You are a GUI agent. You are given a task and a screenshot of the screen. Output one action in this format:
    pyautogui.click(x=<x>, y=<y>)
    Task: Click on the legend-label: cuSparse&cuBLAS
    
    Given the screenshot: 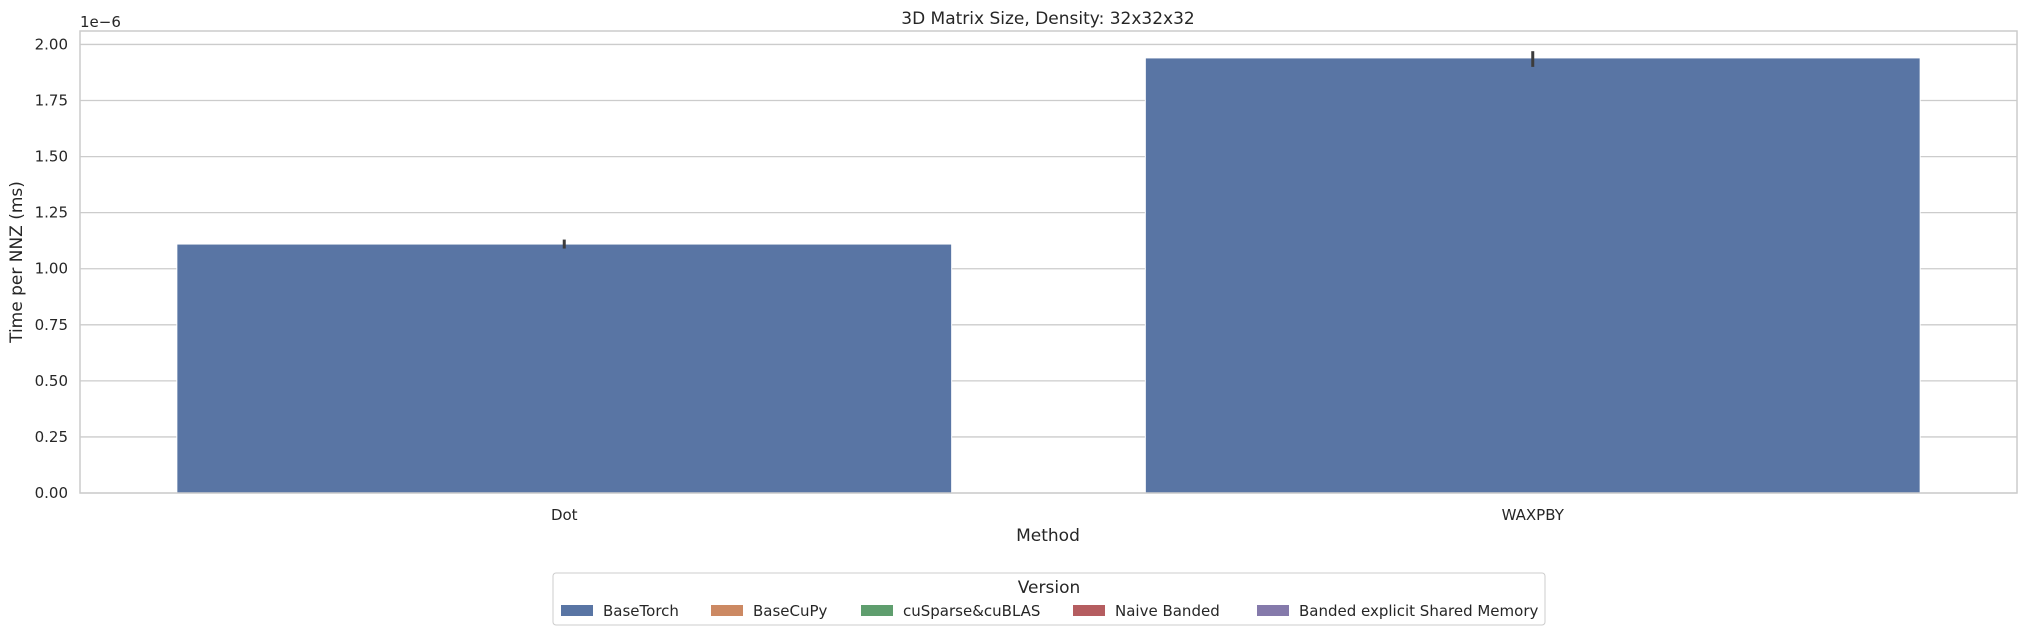 What is the action you would take?
    pyautogui.click(x=971, y=611)
    